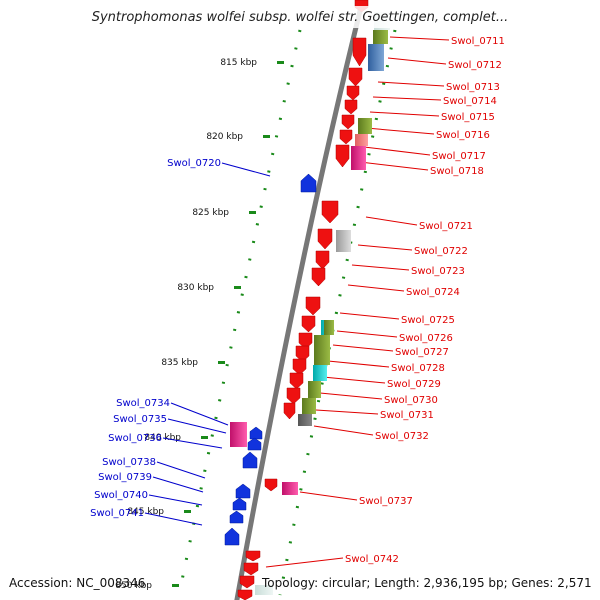  What do you see at coordinates (135, 438) in the screenshot?
I see `gene-label-reverse: Swol_0736` at bounding box center [135, 438].